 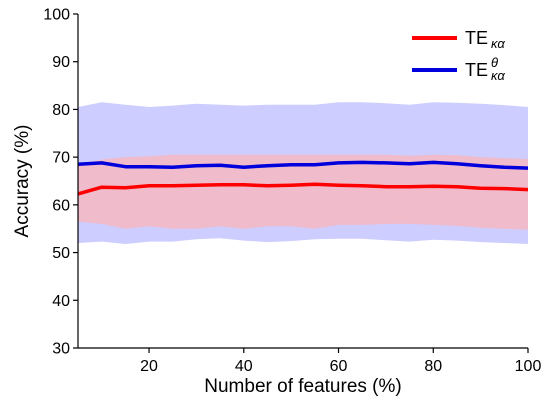 What do you see at coordinates (528, 366) in the screenshot?
I see `x-tick-label: 100` at bounding box center [528, 366].